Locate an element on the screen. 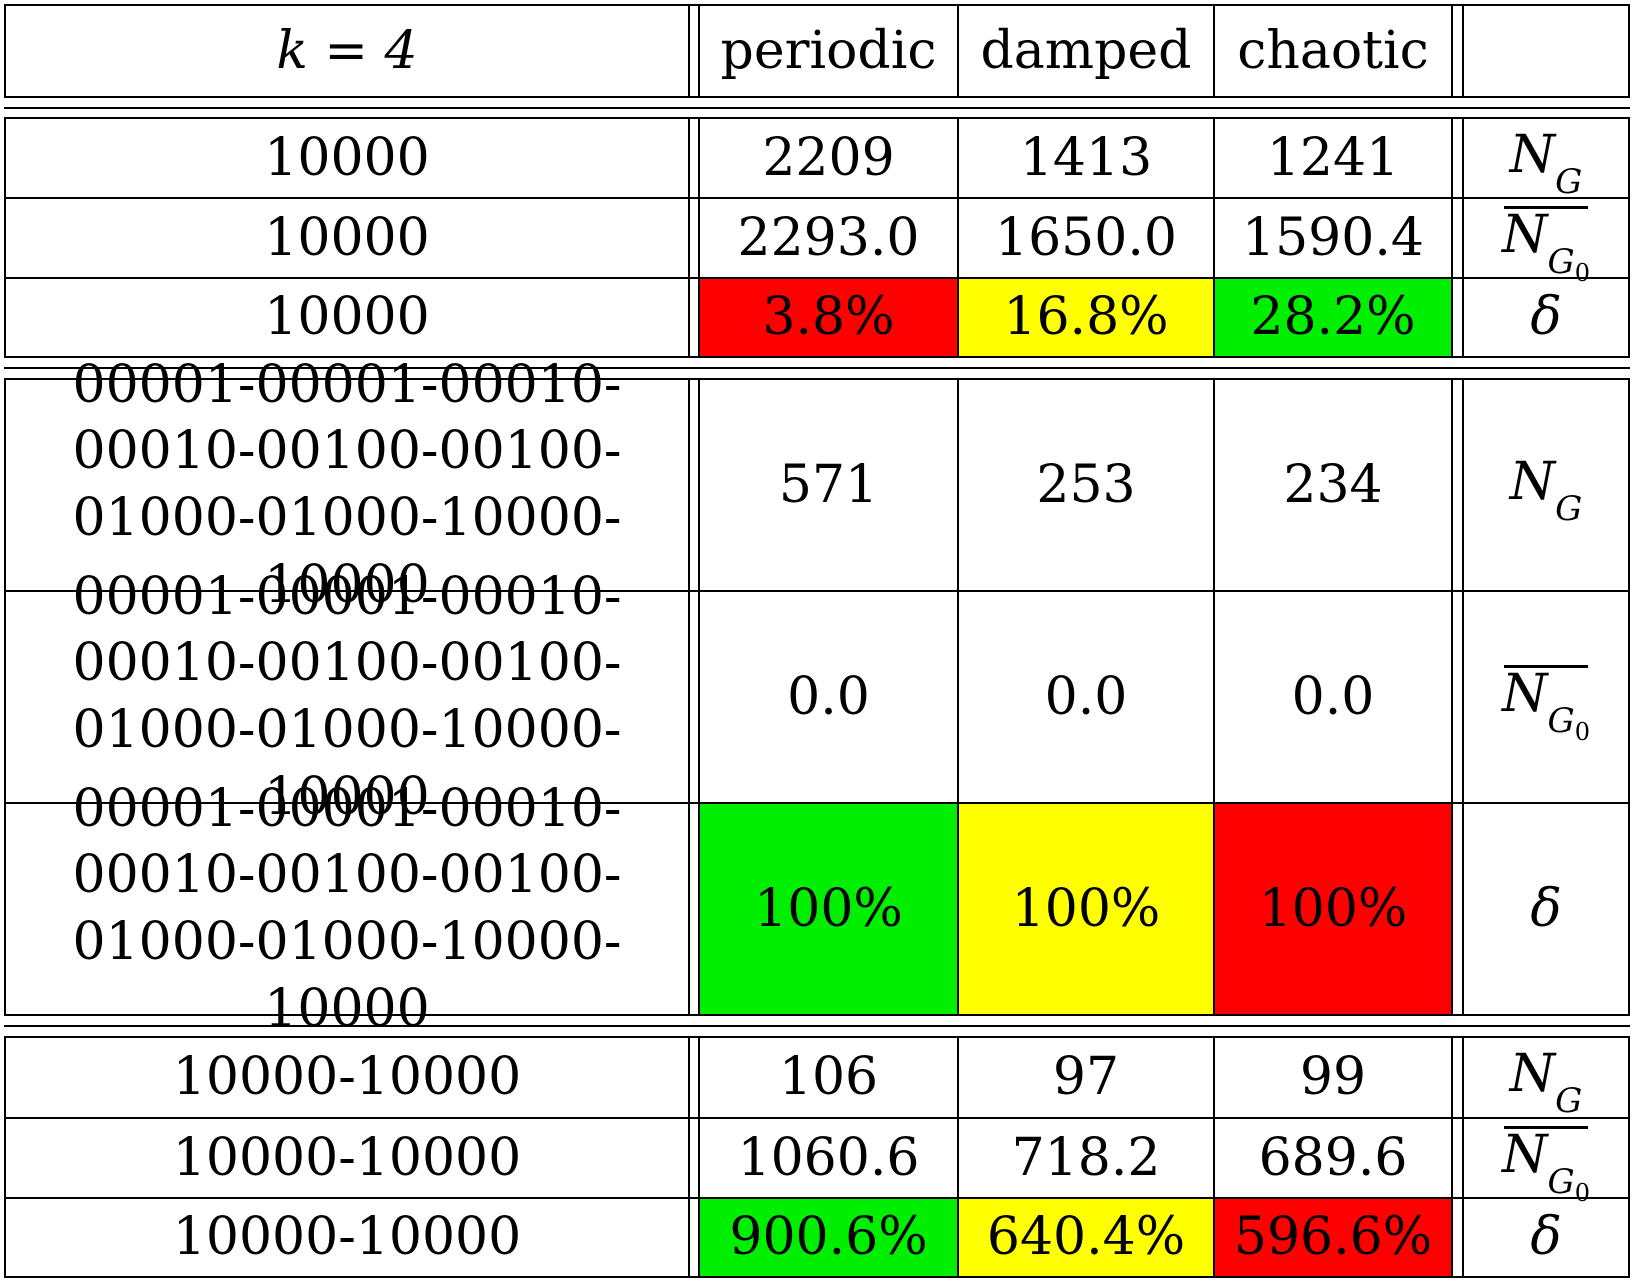 The height and width of the screenshot is (1282, 1634). value-periodic: 100% is located at coordinates (828, 908).